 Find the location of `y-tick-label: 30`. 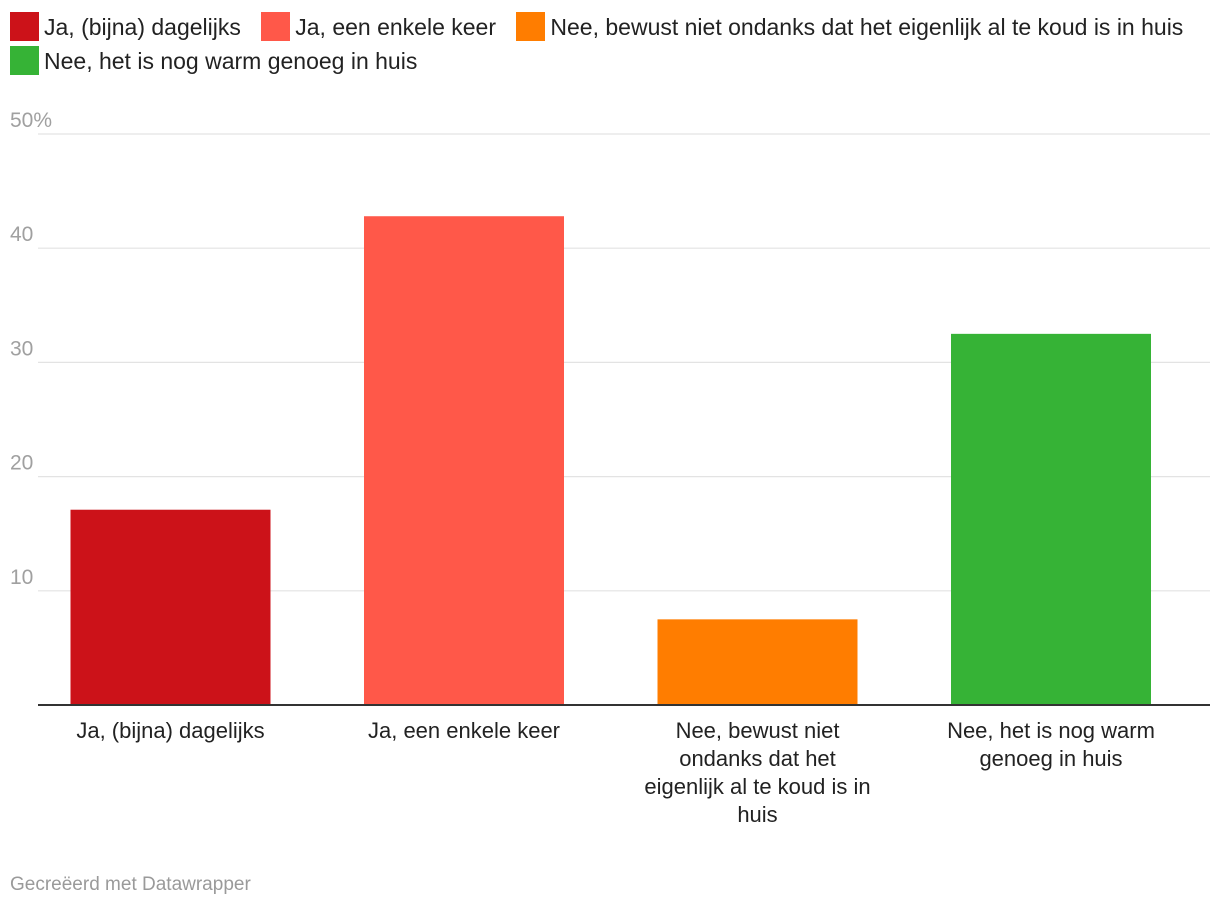

y-tick-label: 30 is located at coordinates (21, 348).